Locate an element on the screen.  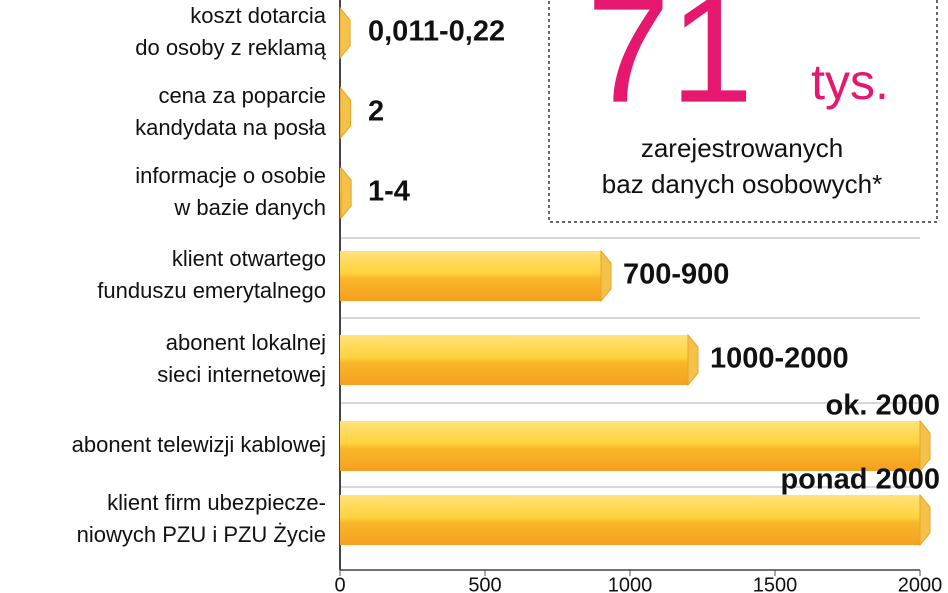
x-tick-label: 2000 is located at coordinates (920, 583).